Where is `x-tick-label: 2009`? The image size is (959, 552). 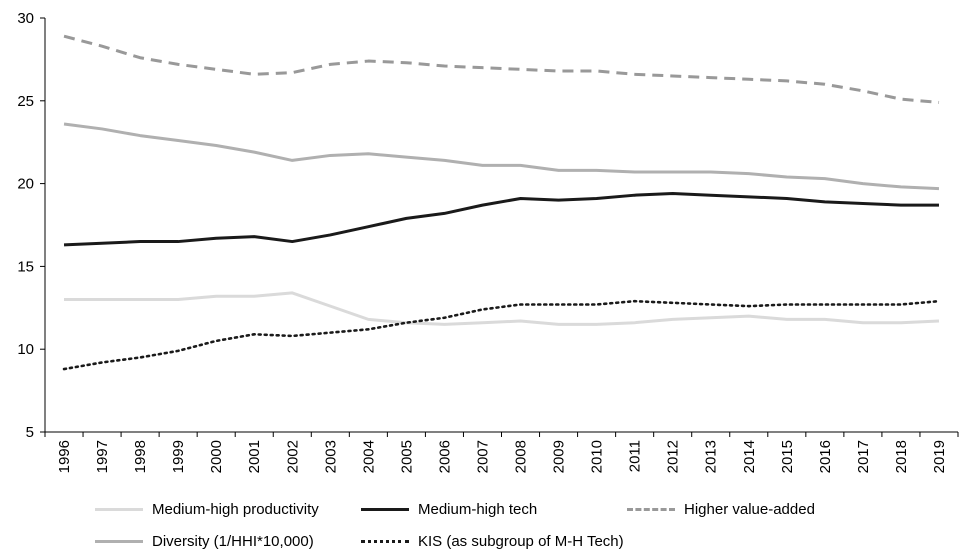
x-tick-label: 2009 is located at coordinates (559, 456).